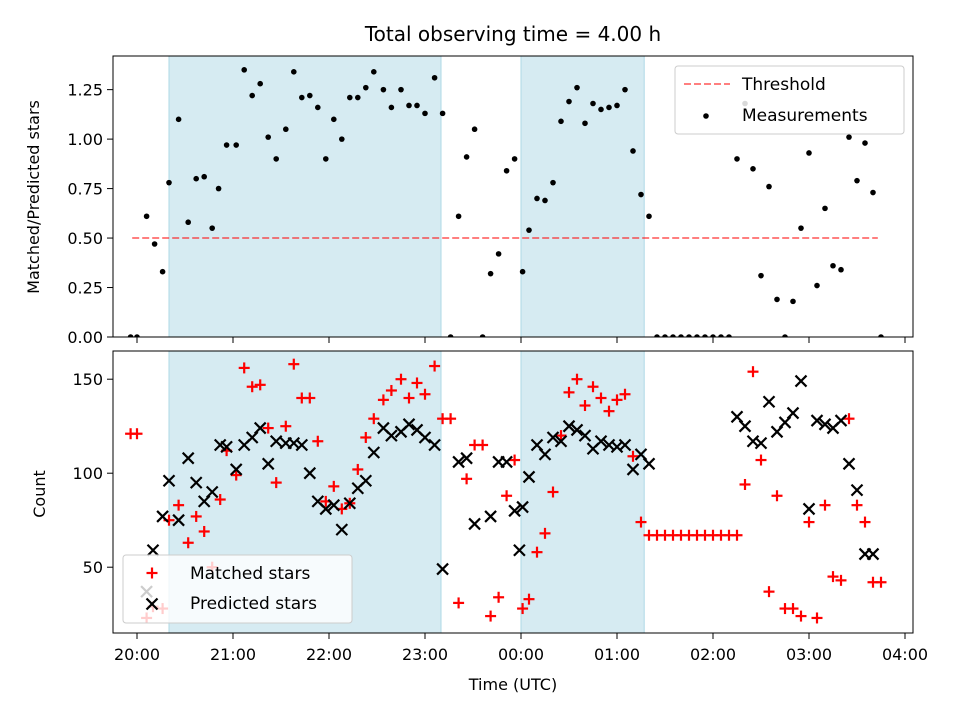 Image resolution: width=960 pixels, height=720 pixels. What do you see at coordinates (87, 379) in the screenshot?
I see `bottom-y-tick-label: 150` at bounding box center [87, 379].